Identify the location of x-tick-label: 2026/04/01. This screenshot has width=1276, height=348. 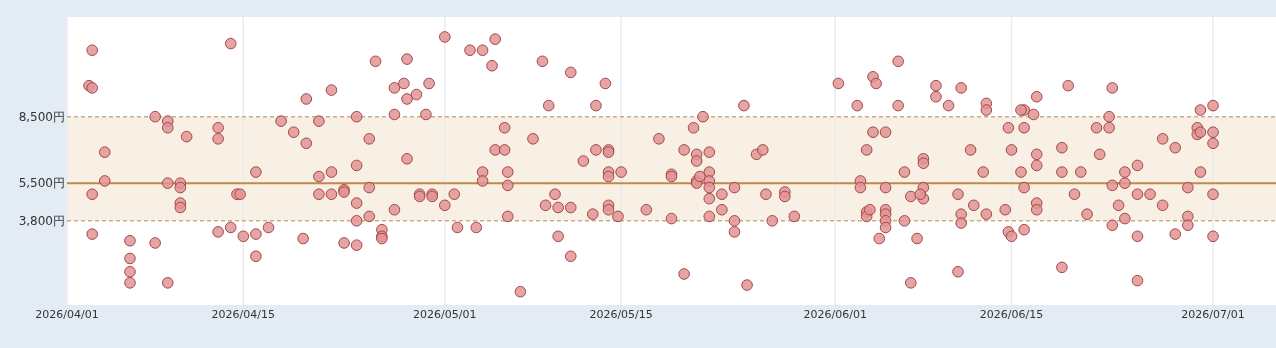
(67, 314).